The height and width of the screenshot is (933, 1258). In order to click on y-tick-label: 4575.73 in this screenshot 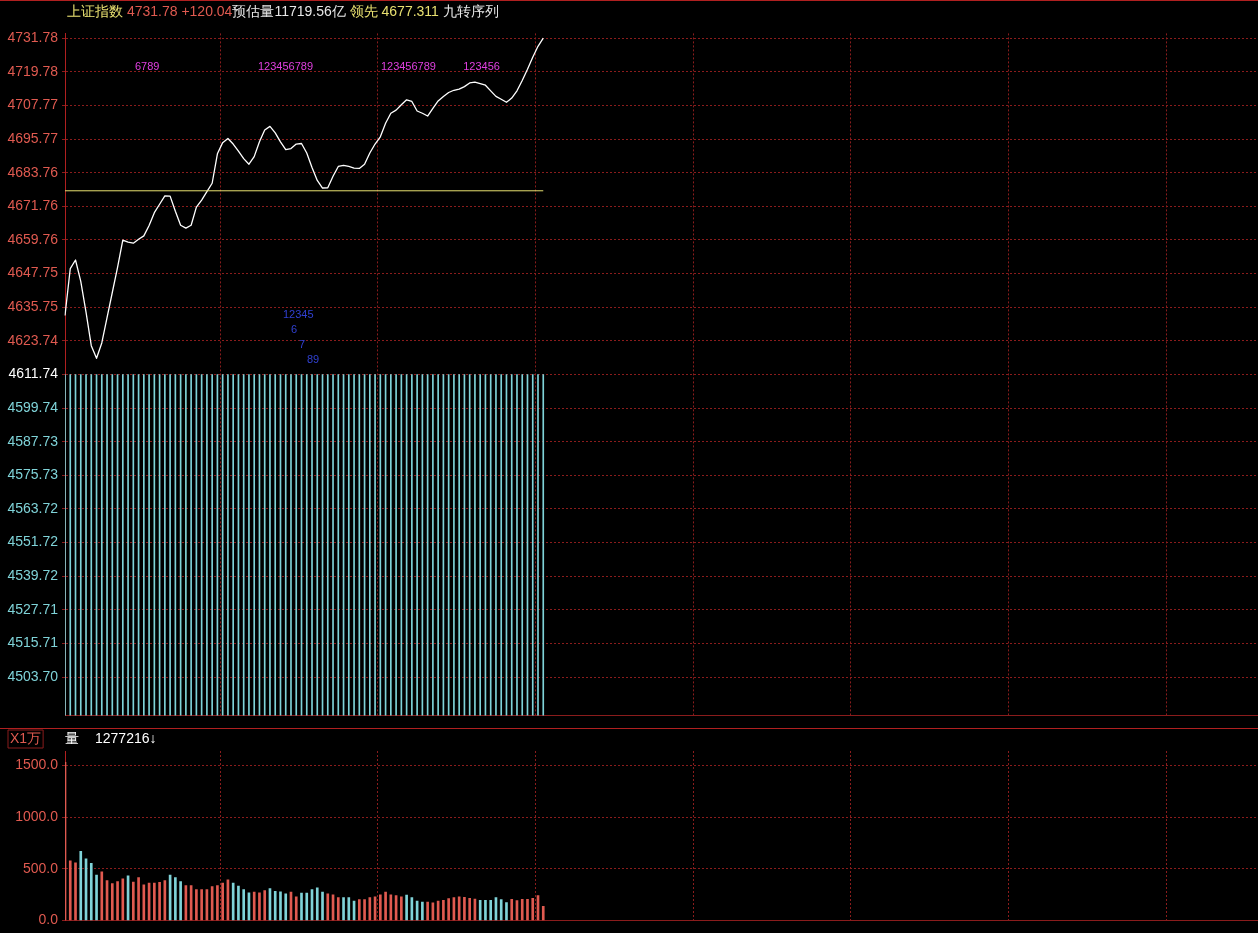, I will do `click(33, 474)`.